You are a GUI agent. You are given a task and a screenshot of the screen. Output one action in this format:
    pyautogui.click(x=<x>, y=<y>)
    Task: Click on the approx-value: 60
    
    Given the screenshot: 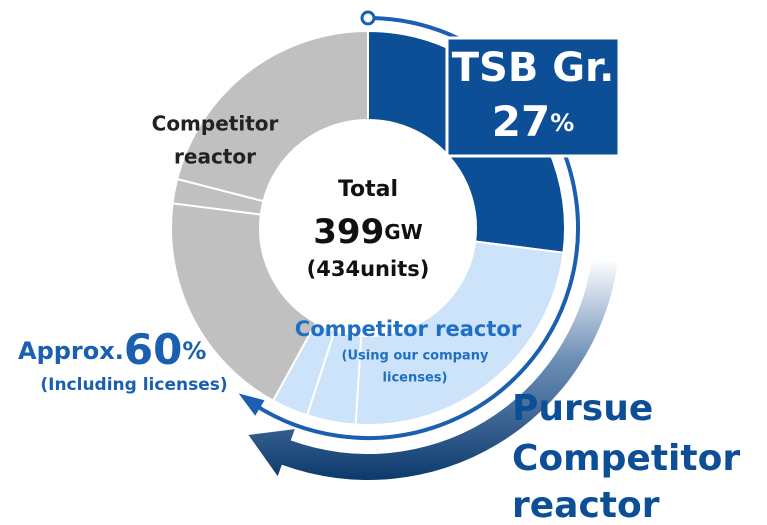 What is the action you would take?
    pyautogui.click(x=153, y=349)
    